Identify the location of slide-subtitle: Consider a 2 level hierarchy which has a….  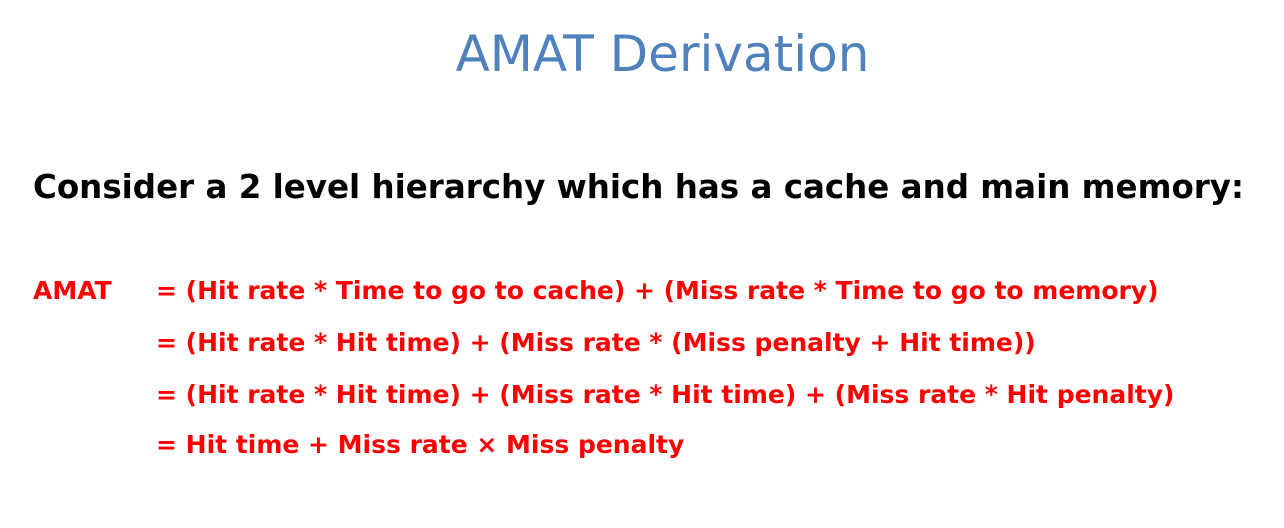
(638, 187).